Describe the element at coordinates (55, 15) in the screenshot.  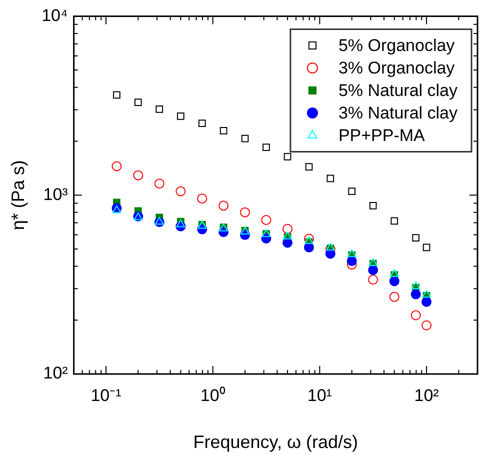
I see `y-tick-label: 10⁴` at that location.